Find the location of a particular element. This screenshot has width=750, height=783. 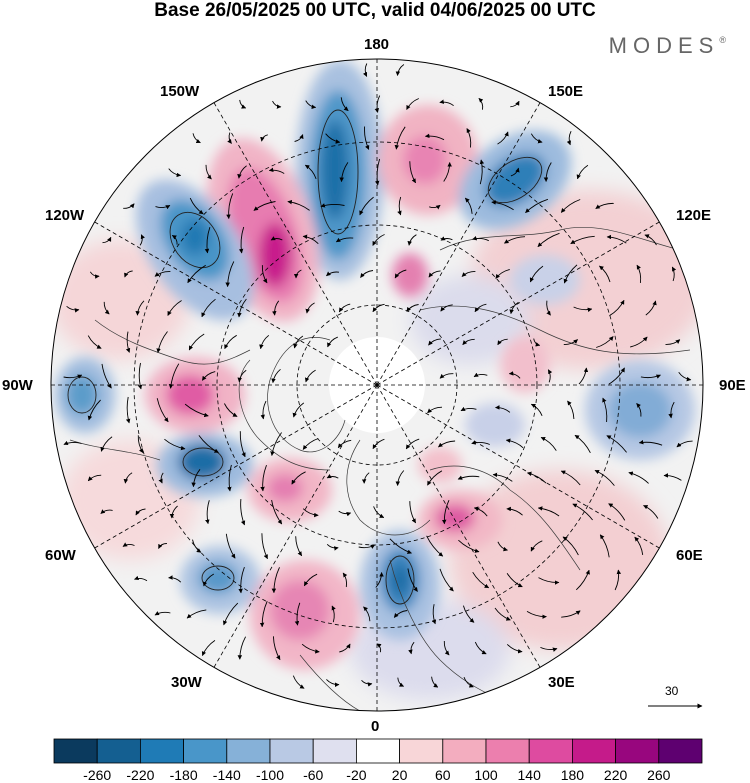

colorbar-tick-label: -140 is located at coordinates (227, 775).